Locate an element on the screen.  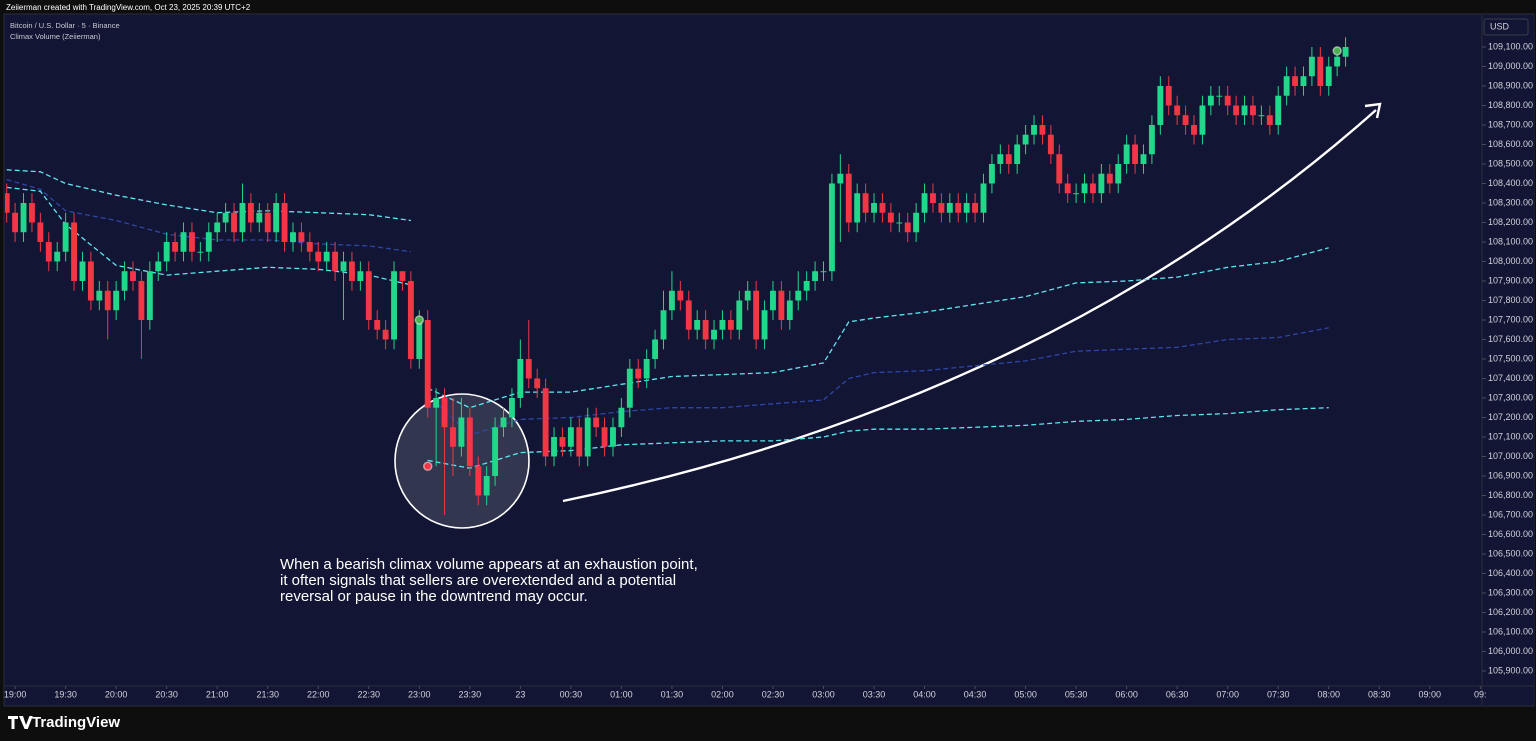
y-tick-label: 109,000.00 is located at coordinates (1510, 66).